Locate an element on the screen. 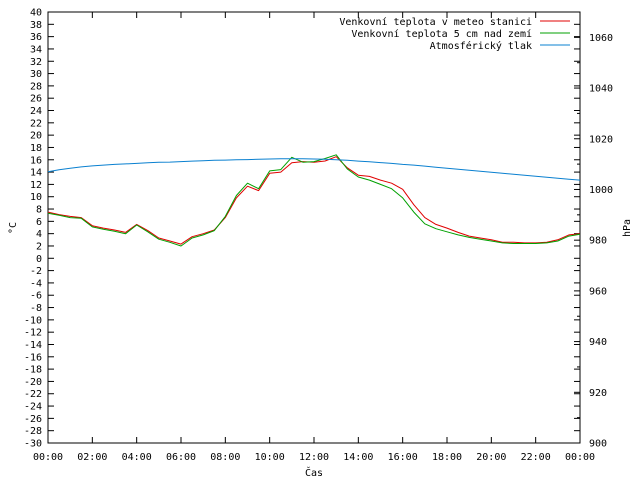  x-tick-label: 12:00 is located at coordinates (314, 457).